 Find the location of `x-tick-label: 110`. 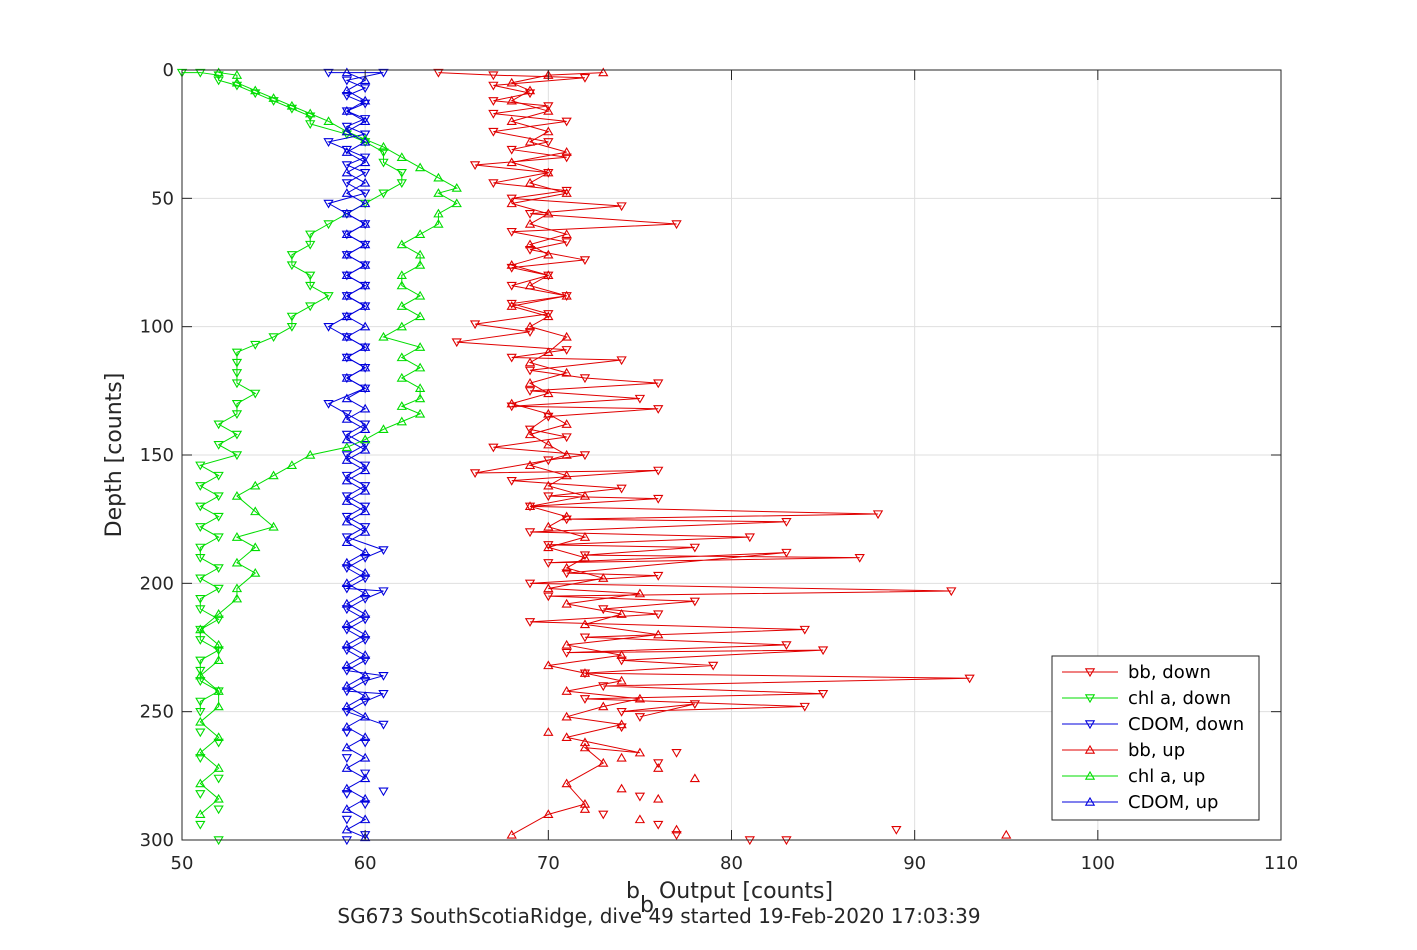

x-tick-label: 110 is located at coordinates (1281, 863).